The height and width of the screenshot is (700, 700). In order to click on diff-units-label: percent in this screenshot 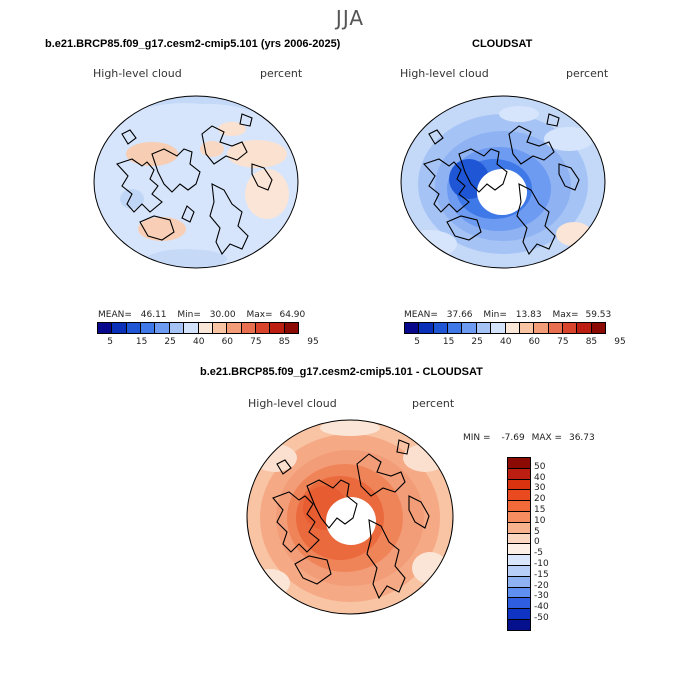, I will do `click(433, 403)`.